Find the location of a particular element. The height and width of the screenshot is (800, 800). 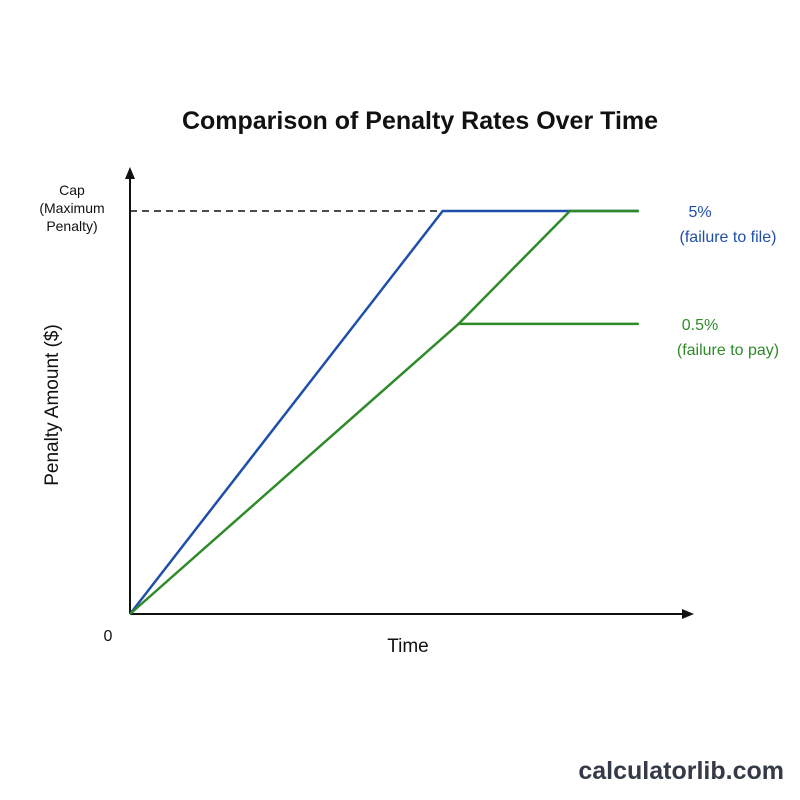

cap-label: Cap (Maximum Penalty) is located at coordinates (71, 208).